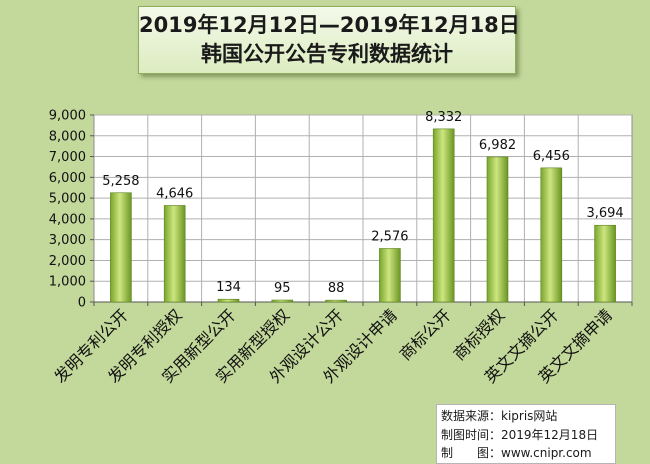 The width and height of the screenshot is (650, 464). Describe the element at coordinates (67, 178) in the screenshot. I see `y-tick-label: 6,000` at that location.